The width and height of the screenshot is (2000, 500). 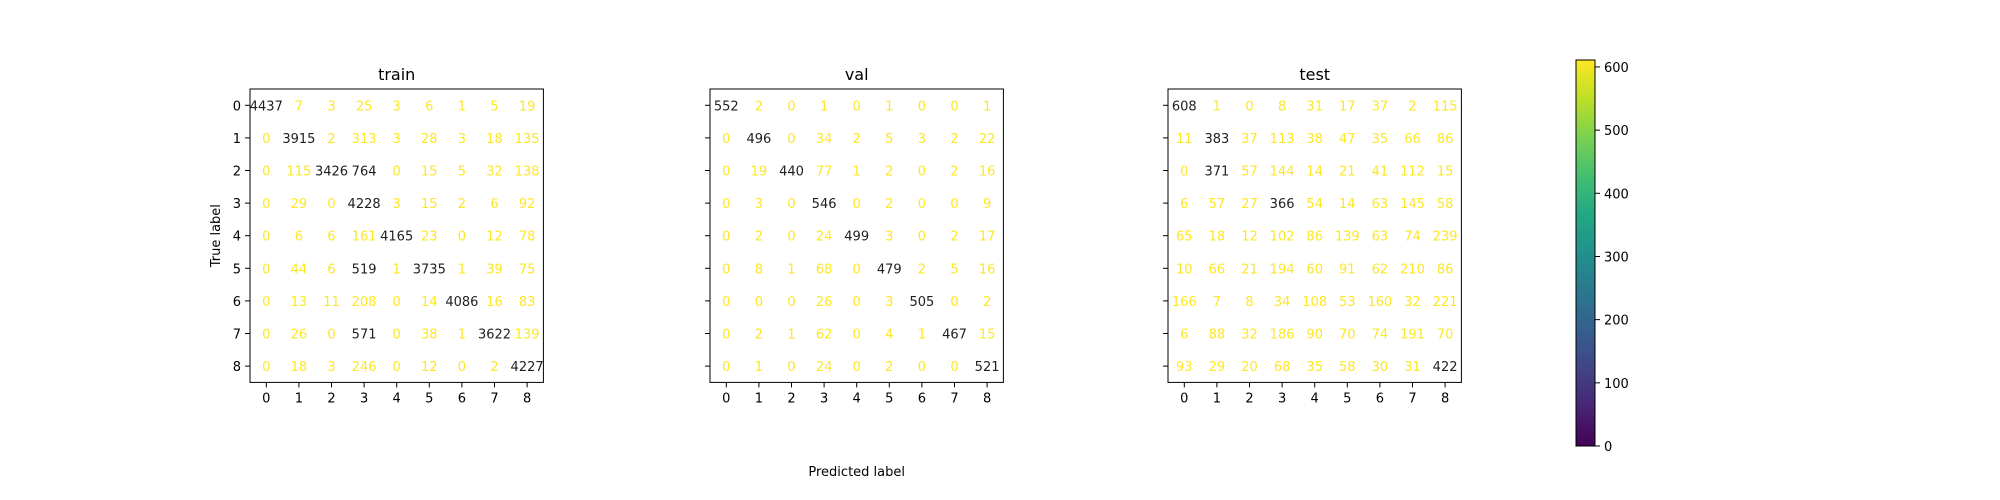 What do you see at coordinates (1379, 302) in the screenshot?
I see `cell-value: 160` at bounding box center [1379, 302].